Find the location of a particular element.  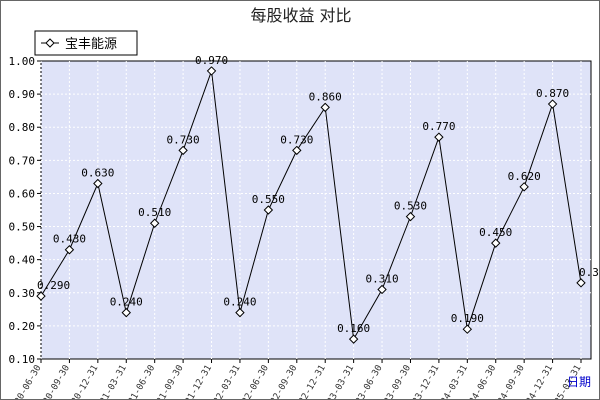

y-tick-label: 0.10 is located at coordinates (22, 359).